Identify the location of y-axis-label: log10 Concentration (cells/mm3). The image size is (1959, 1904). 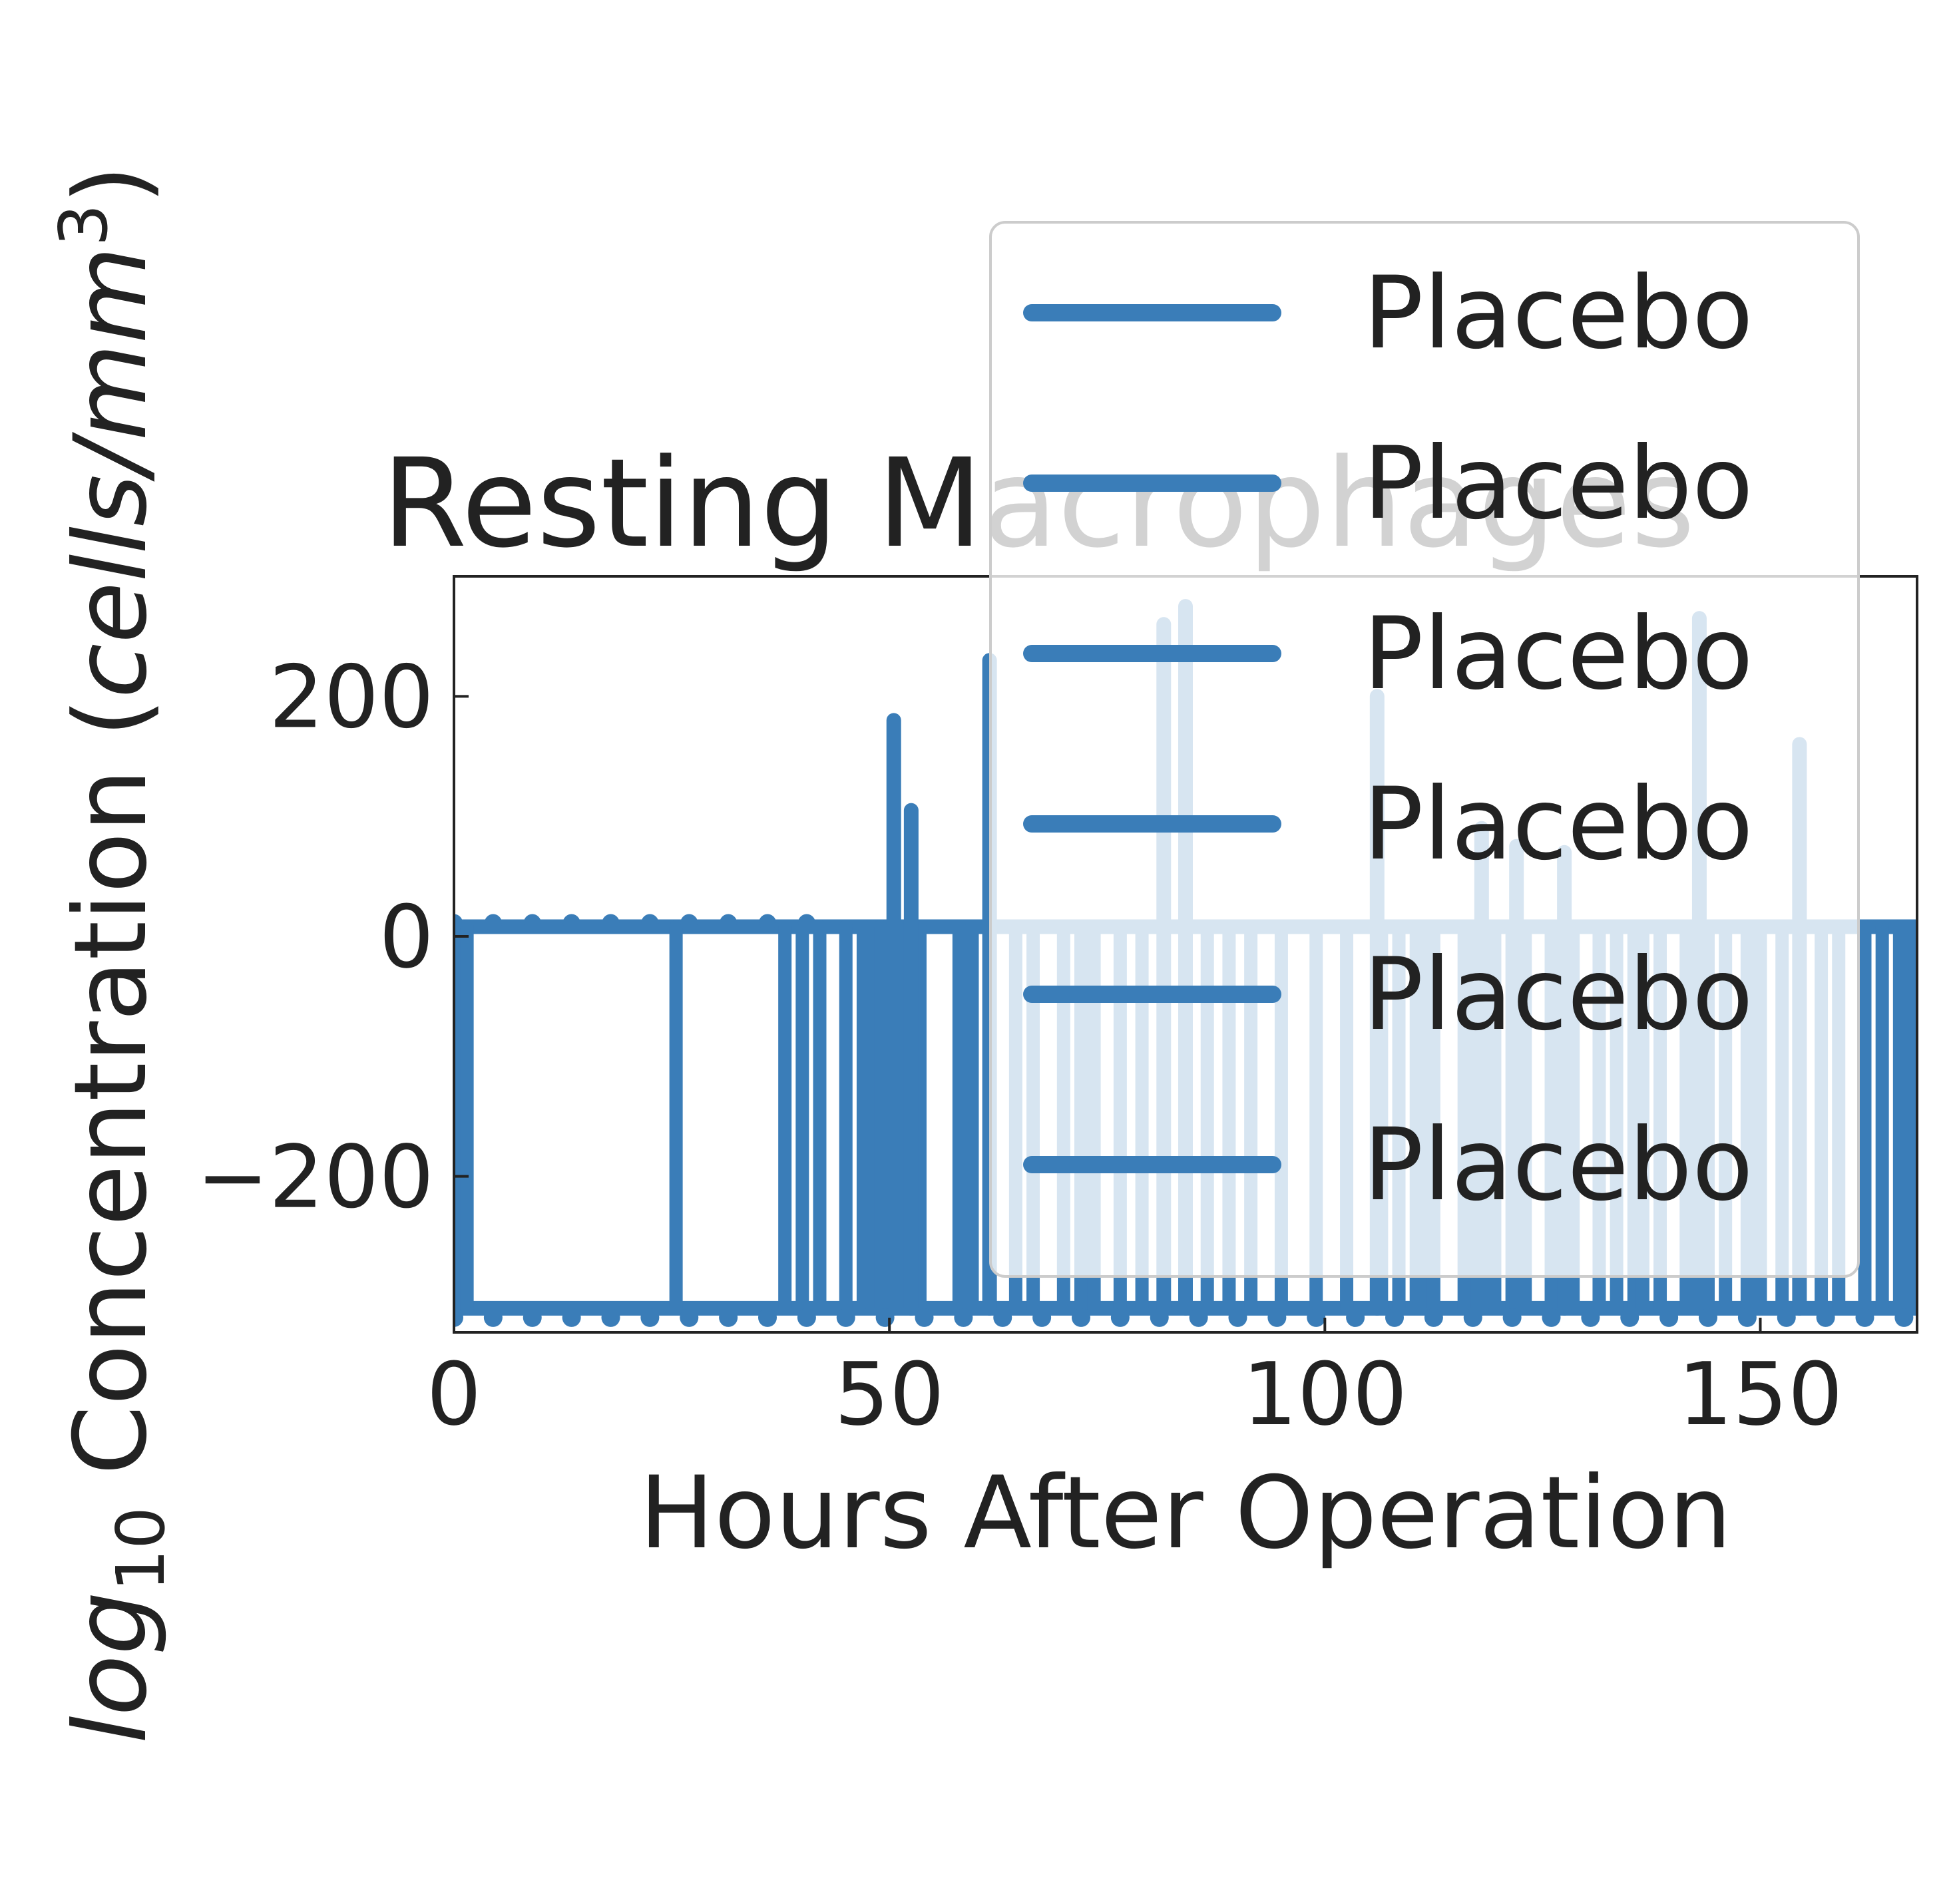
(113, 954).